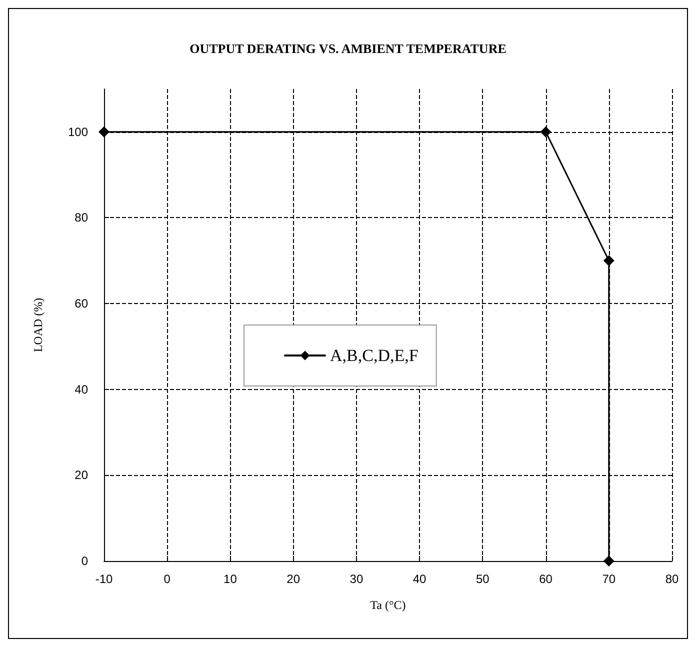 The height and width of the screenshot is (647, 696). I want to click on x-tick-label: 10, so click(231, 579).